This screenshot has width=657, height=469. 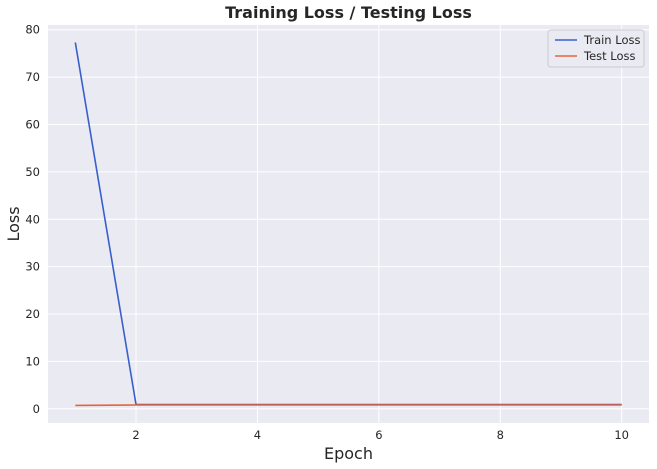 What do you see at coordinates (32, 125) in the screenshot?
I see `y-tick-label: 60` at bounding box center [32, 125].